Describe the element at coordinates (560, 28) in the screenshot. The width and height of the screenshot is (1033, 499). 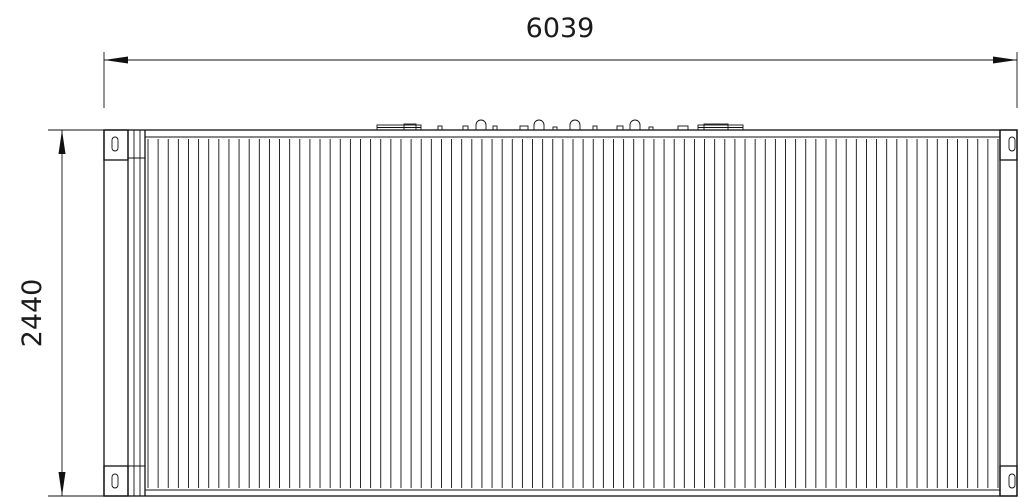
I see `width-dimension-label: 6039` at that location.